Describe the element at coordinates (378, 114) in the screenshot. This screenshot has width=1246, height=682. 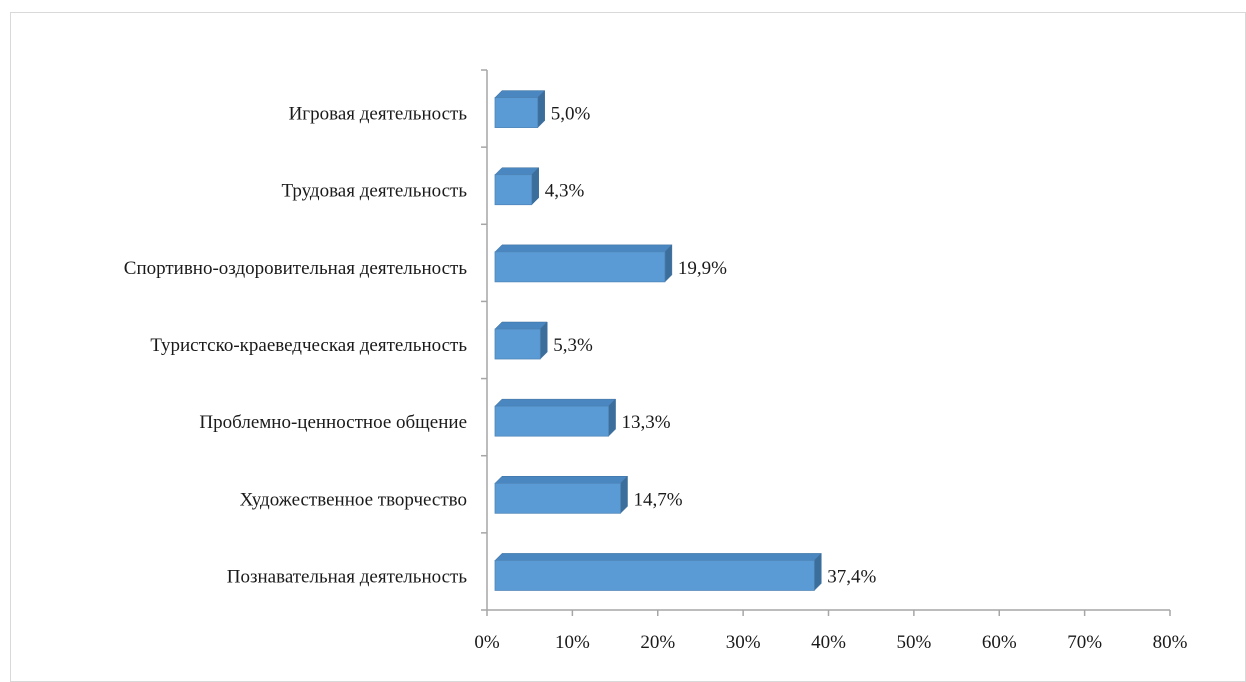
I see `category-label: Игровая деятельность` at that location.